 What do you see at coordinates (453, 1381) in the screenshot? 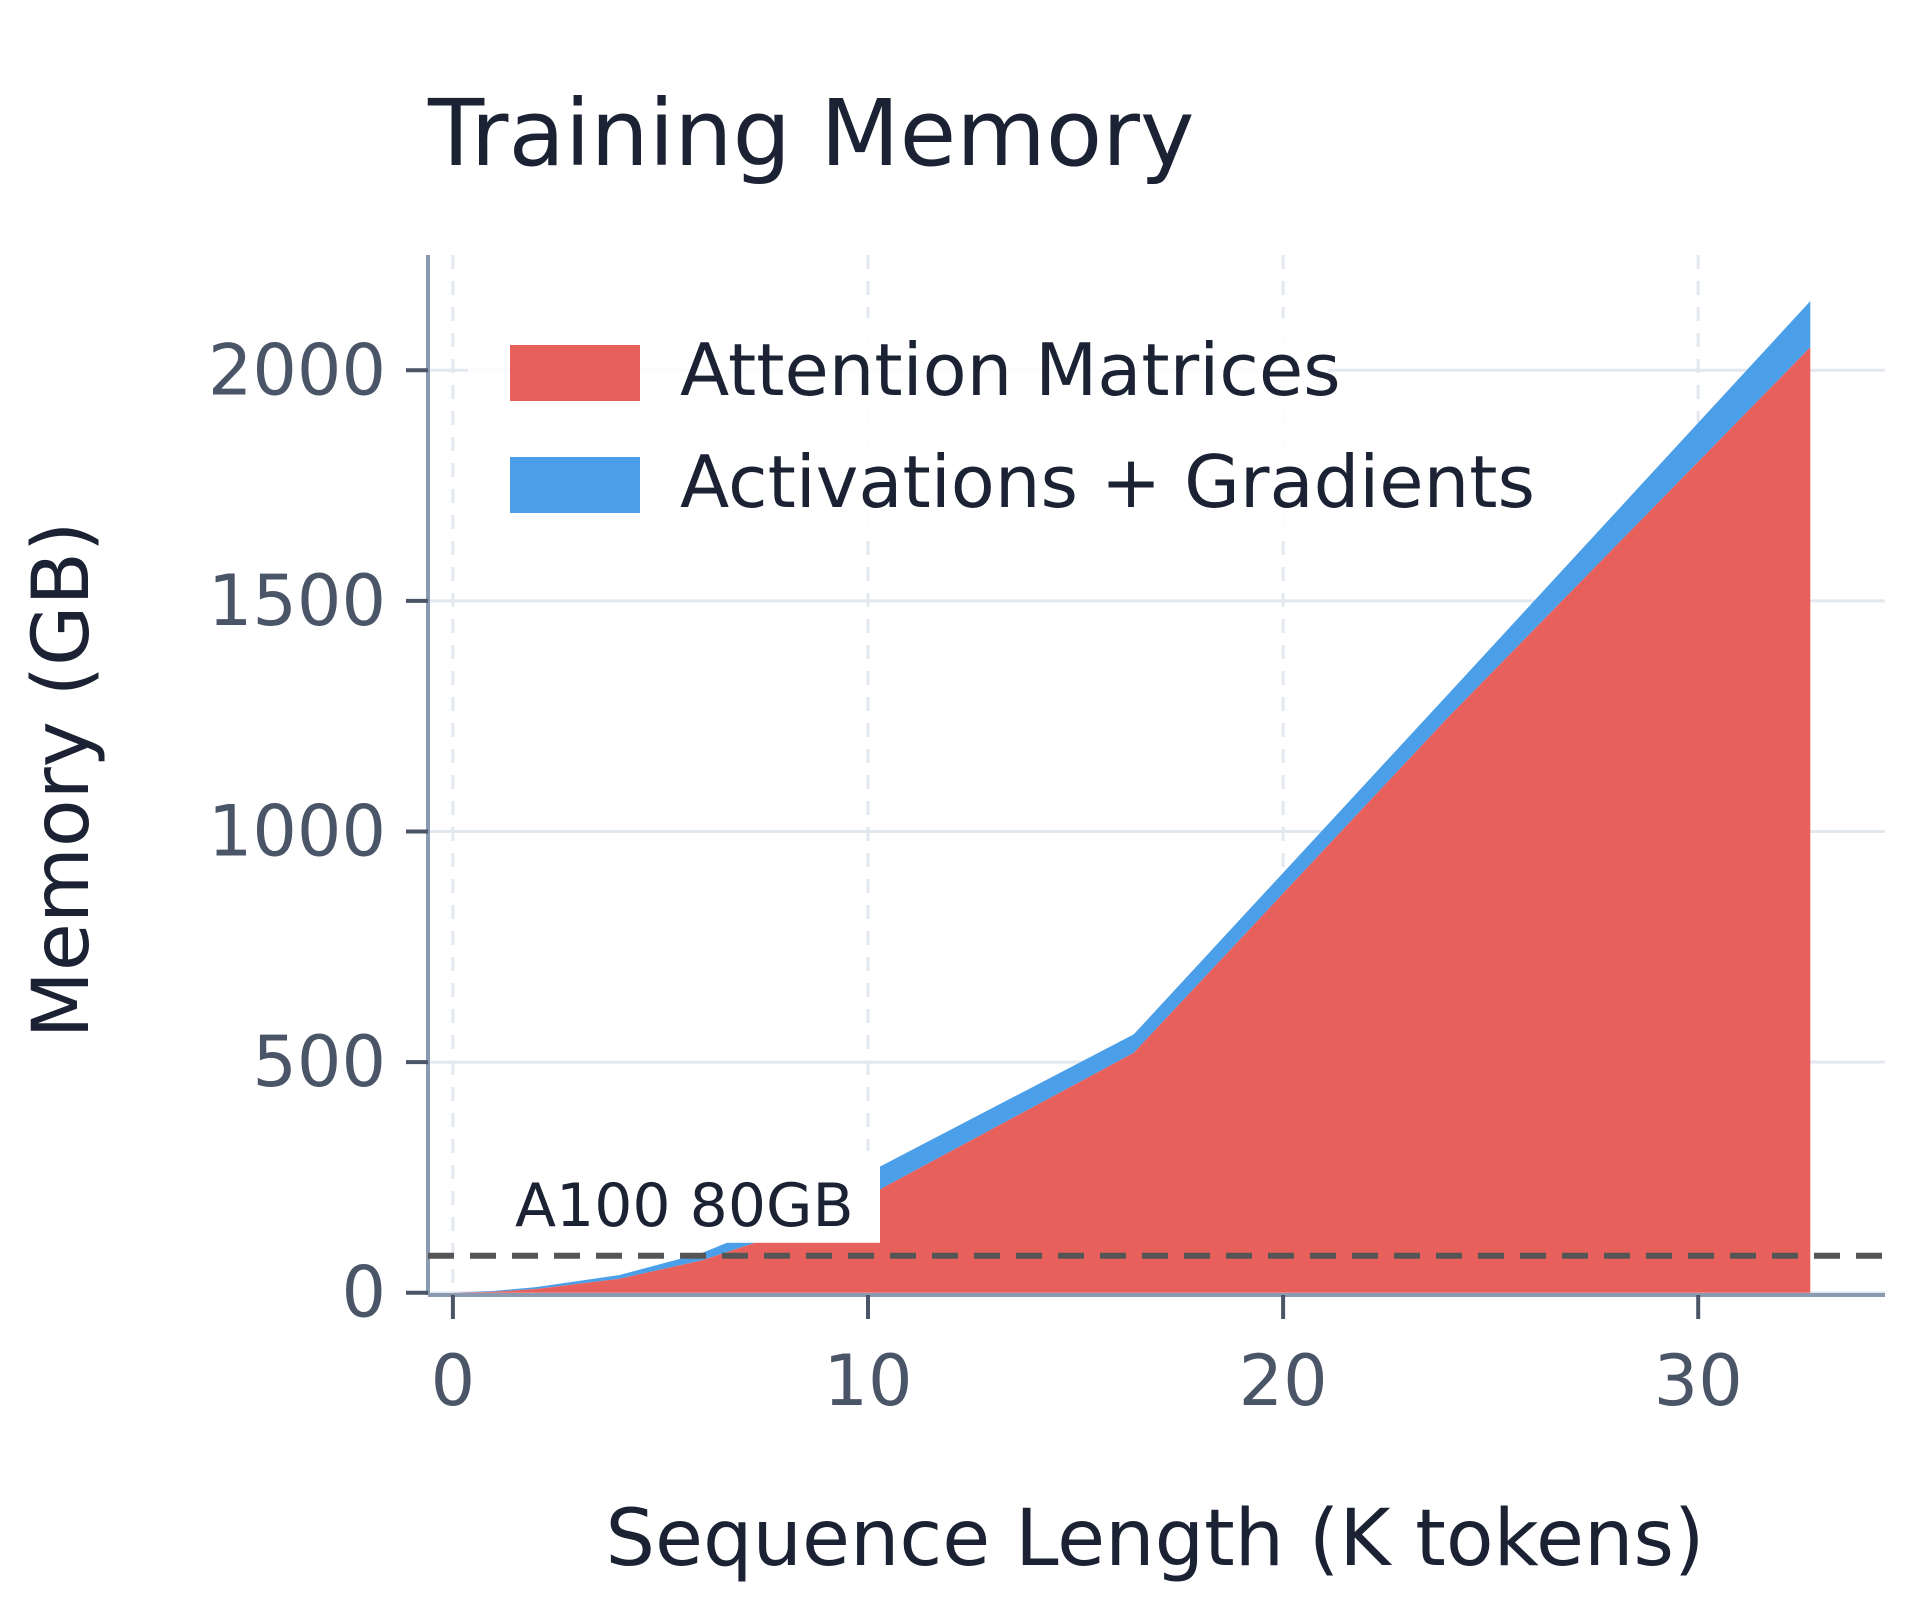
I see `x-tick-label: 0` at bounding box center [453, 1381].